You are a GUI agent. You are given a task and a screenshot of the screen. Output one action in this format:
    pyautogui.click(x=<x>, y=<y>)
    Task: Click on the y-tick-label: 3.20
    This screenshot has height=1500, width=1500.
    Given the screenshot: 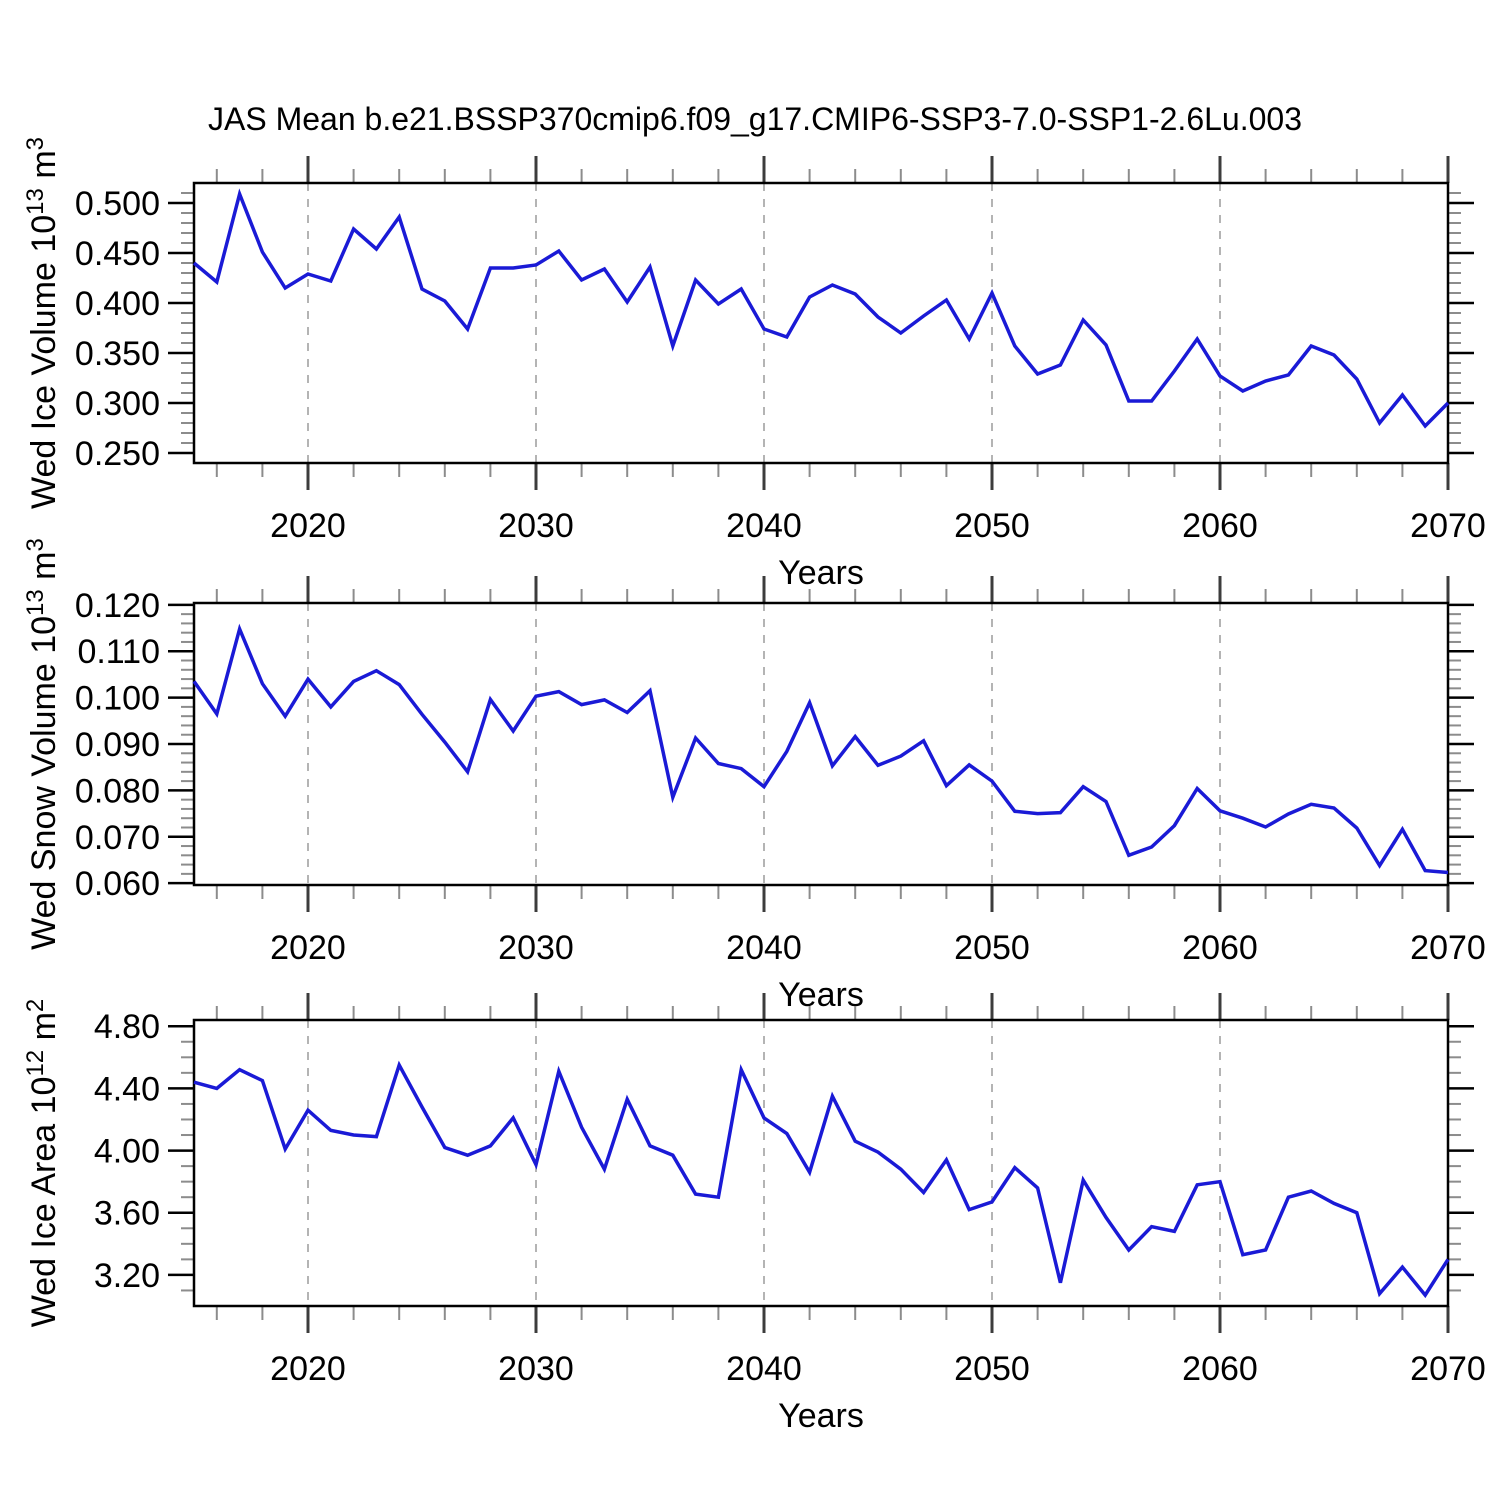 What is the action you would take?
    pyautogui.click(x=127, y=1276)
    